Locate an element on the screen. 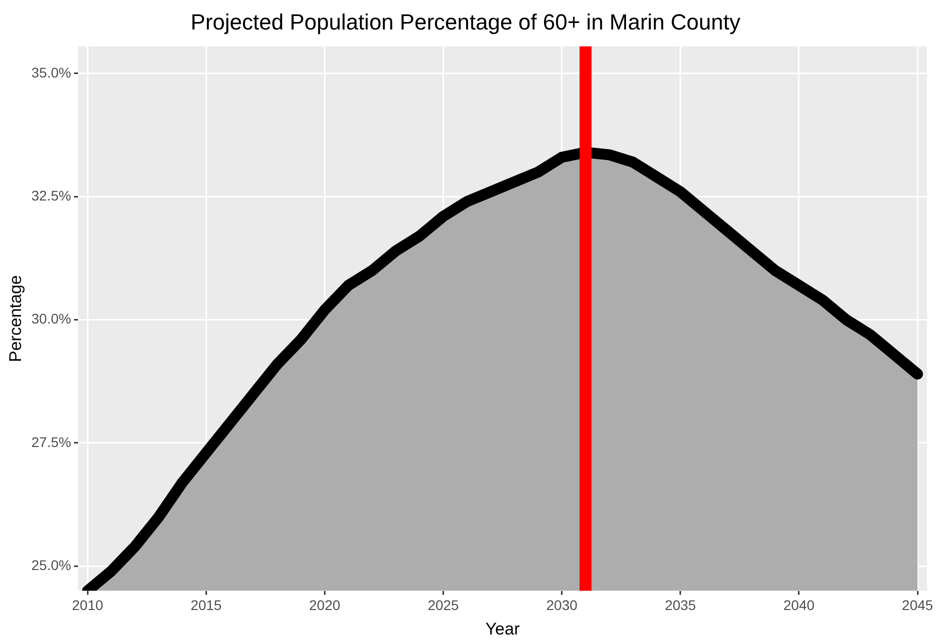  x-tick-label: 2025 is located at coordinates (444, 605).